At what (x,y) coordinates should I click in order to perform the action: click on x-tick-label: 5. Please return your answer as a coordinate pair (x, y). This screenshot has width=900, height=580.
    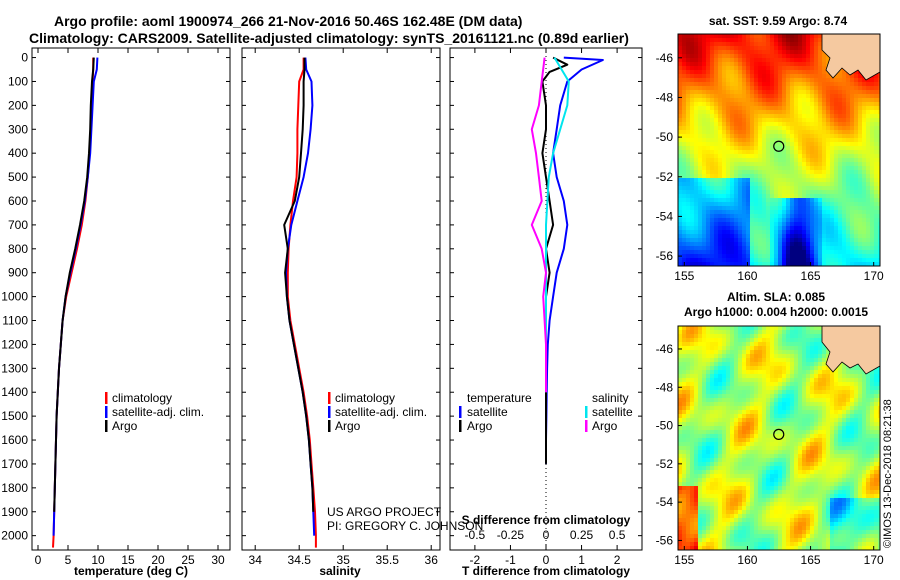
    Looking at the image, I should click on (68, 560).